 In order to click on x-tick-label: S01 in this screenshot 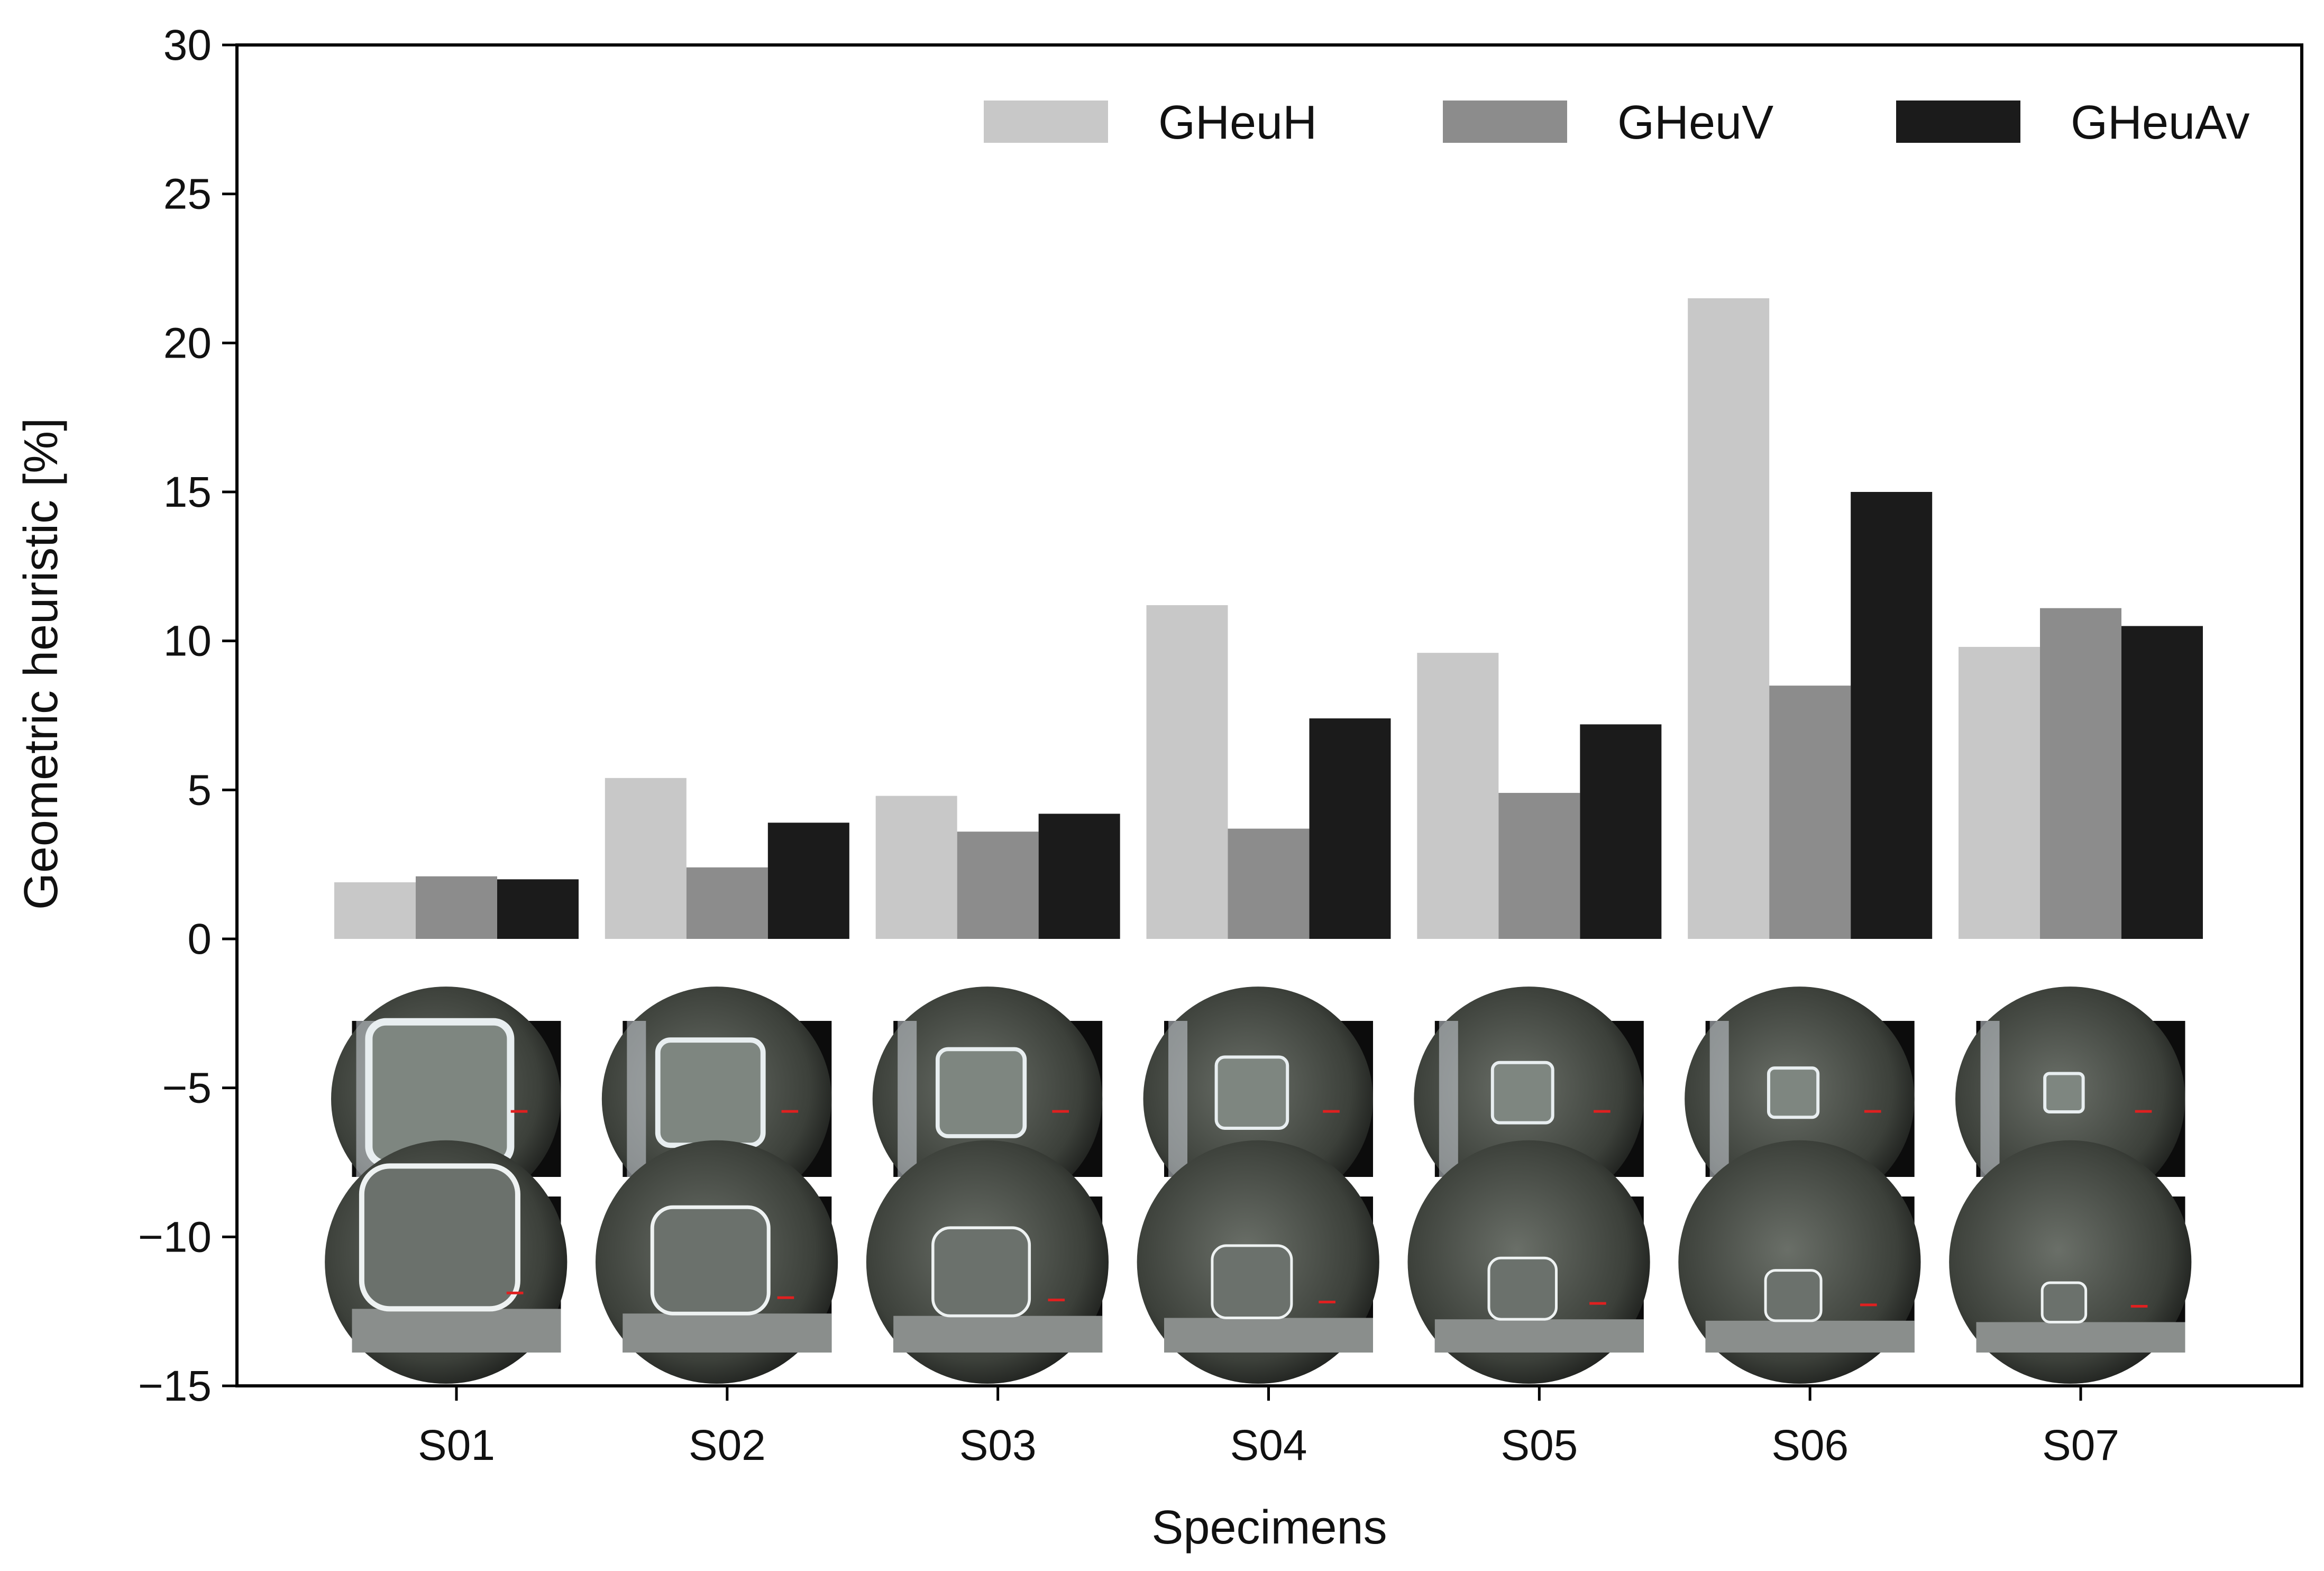, I will do `click(456, 1445)`.